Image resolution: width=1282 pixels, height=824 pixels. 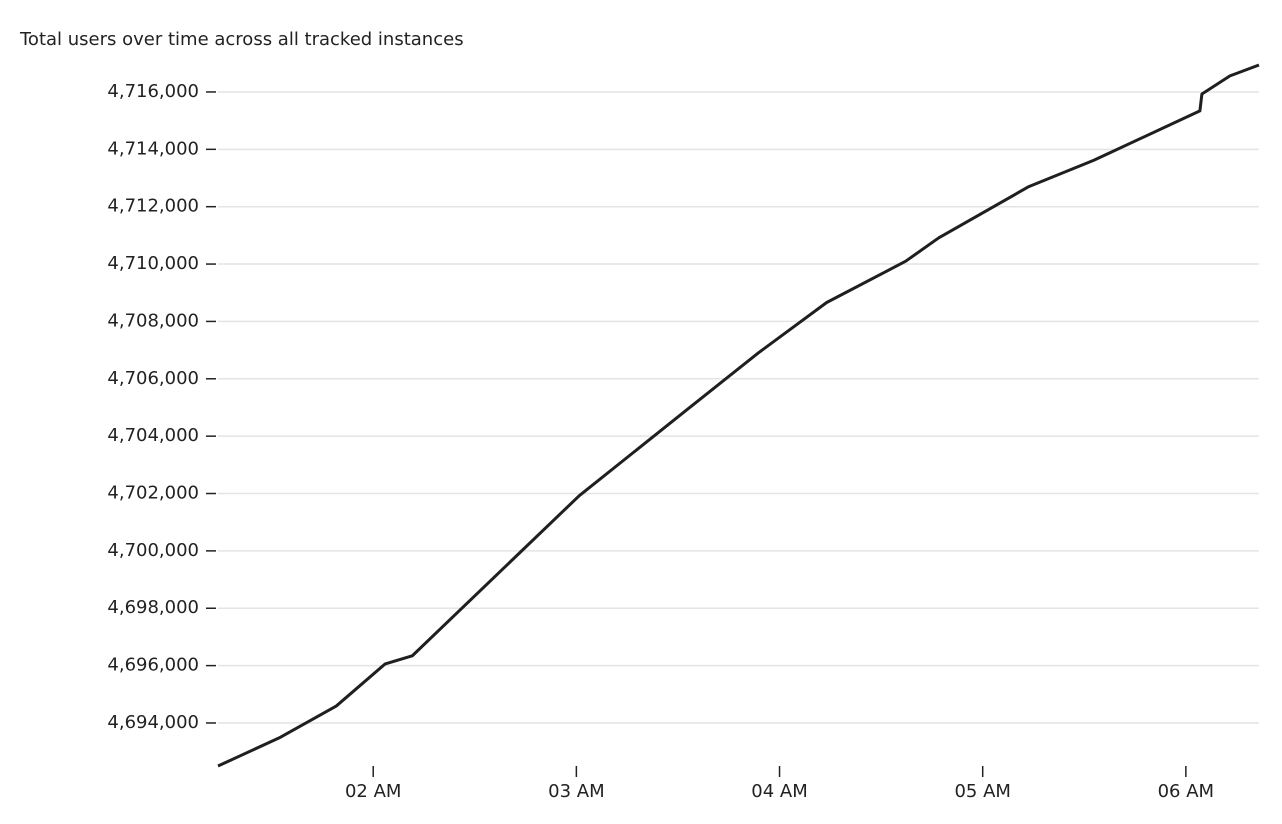 I want to click on y-tick-label: 4,694,000, so click(x=153, y=722).